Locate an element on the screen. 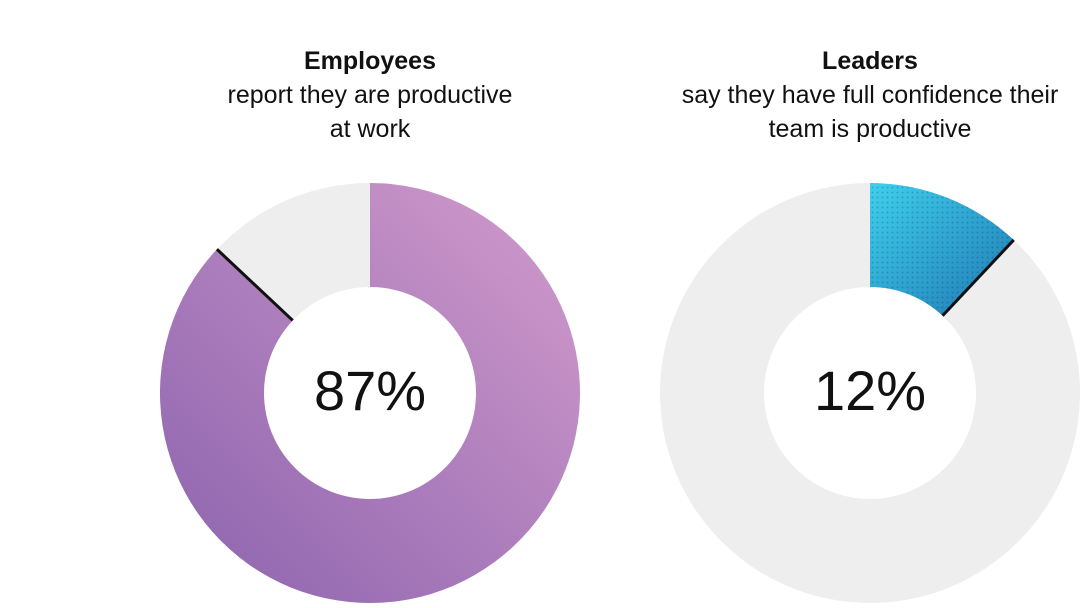 The width and height of the screenshot is (1080, 608). leaders-value-slice-texture is located at coordinates (942, 249).